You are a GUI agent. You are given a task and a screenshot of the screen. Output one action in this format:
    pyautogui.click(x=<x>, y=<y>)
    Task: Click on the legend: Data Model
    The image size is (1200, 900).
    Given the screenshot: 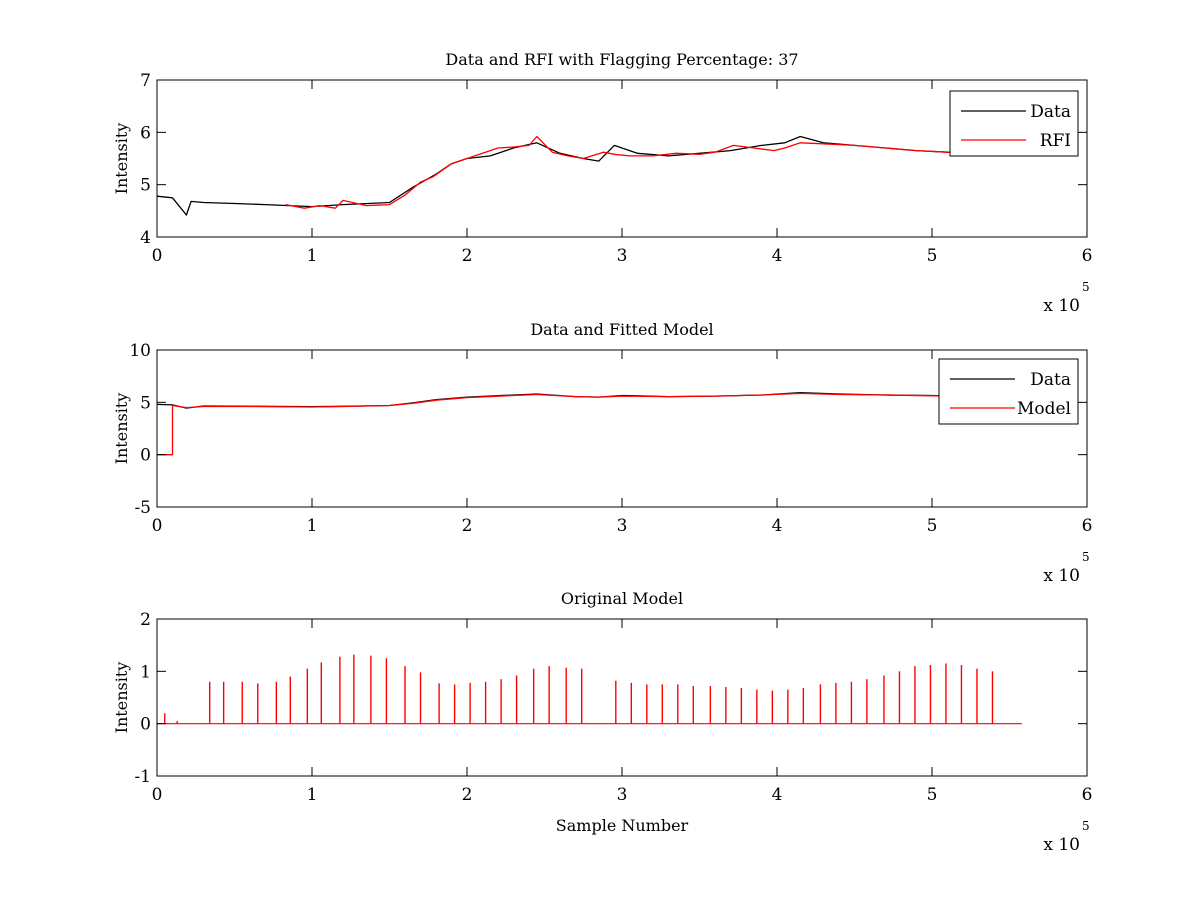 What is the action you would take?
    pyautogui.click(x=1008, y=391)
    